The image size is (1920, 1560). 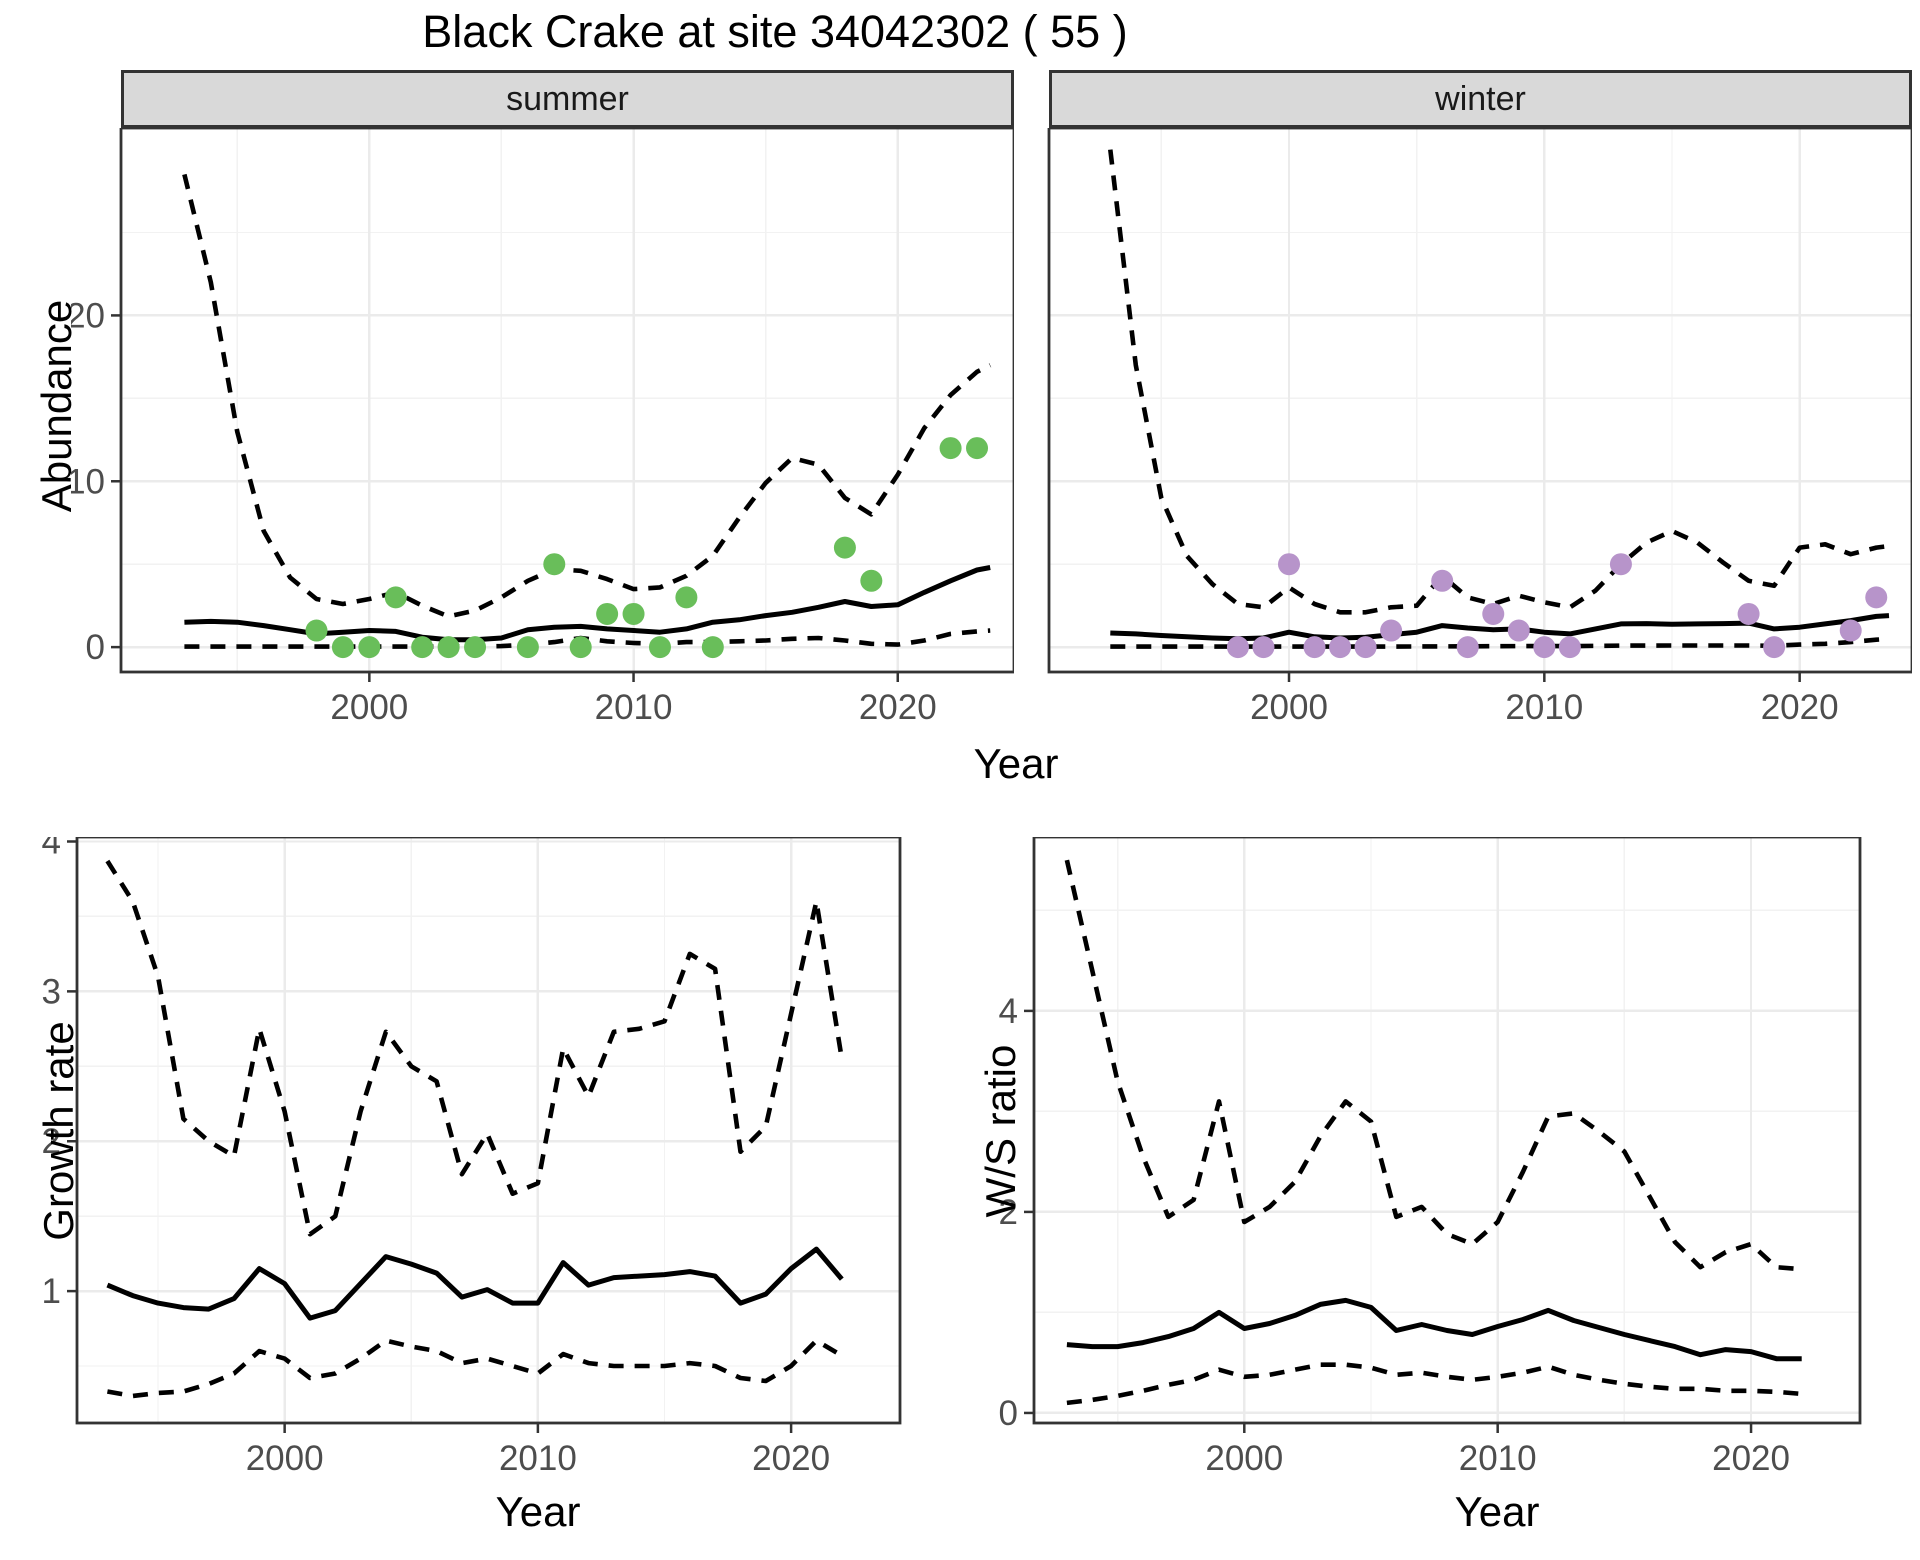 I want to click on facet-strip-winter-label: winter, so click(x=1480, y=98).